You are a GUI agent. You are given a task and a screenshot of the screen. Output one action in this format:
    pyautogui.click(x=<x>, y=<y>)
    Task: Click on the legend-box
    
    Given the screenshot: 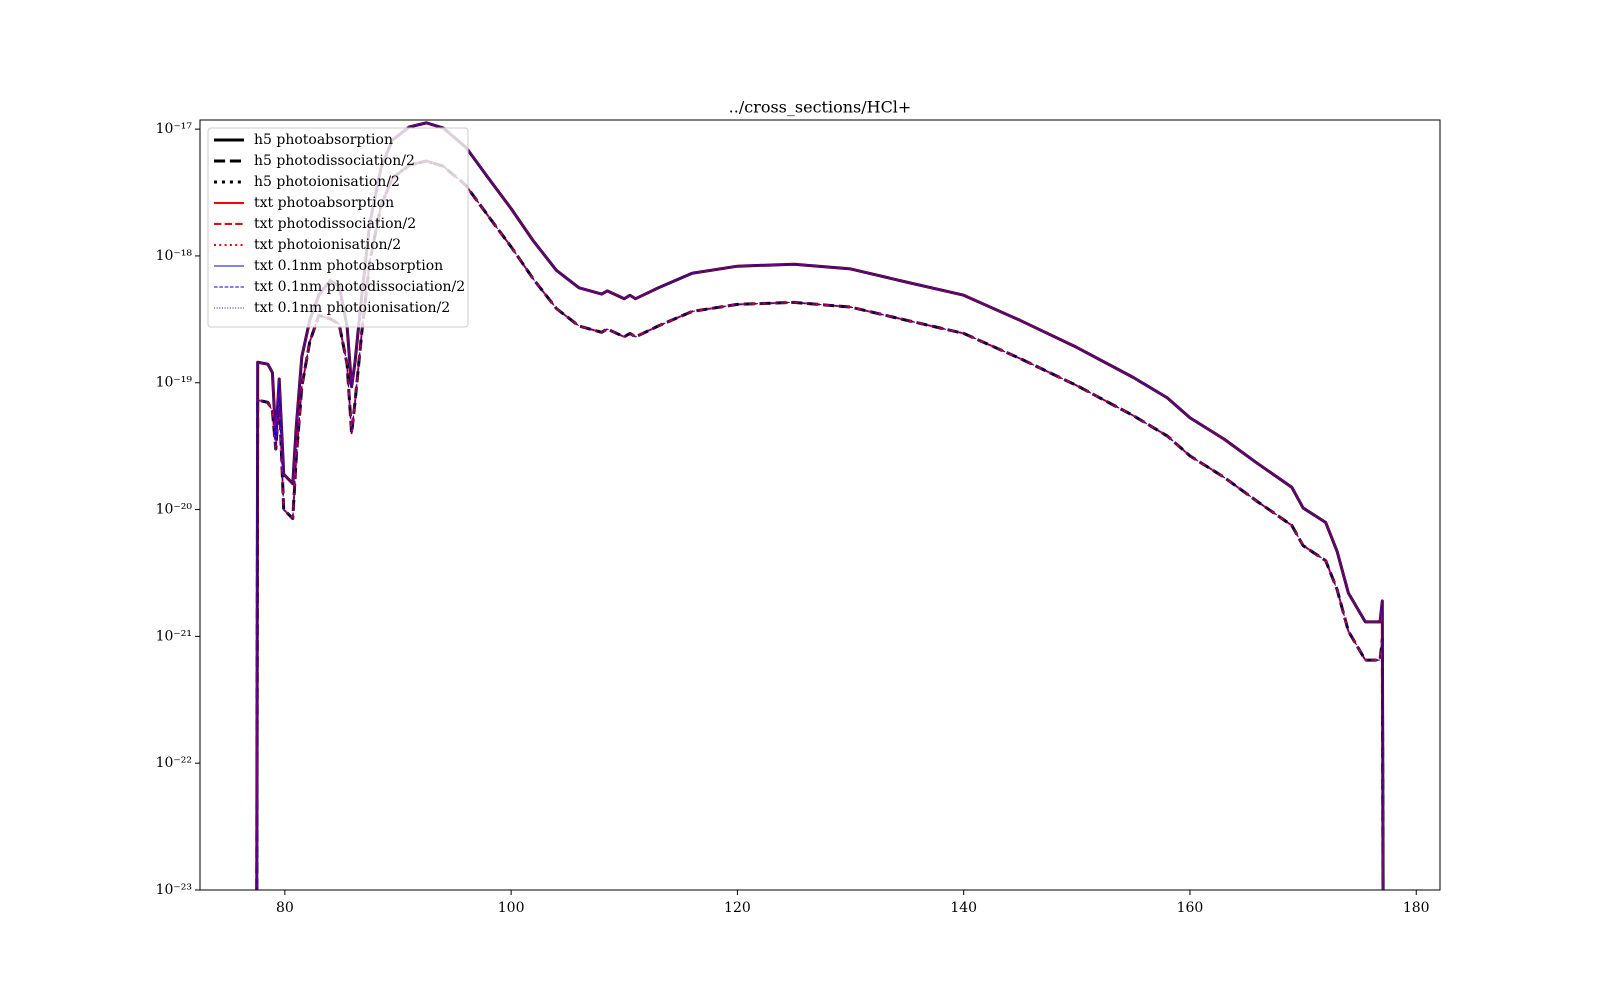 What is the action you would take?
    pyautogui.click(x=338, y=227)
    